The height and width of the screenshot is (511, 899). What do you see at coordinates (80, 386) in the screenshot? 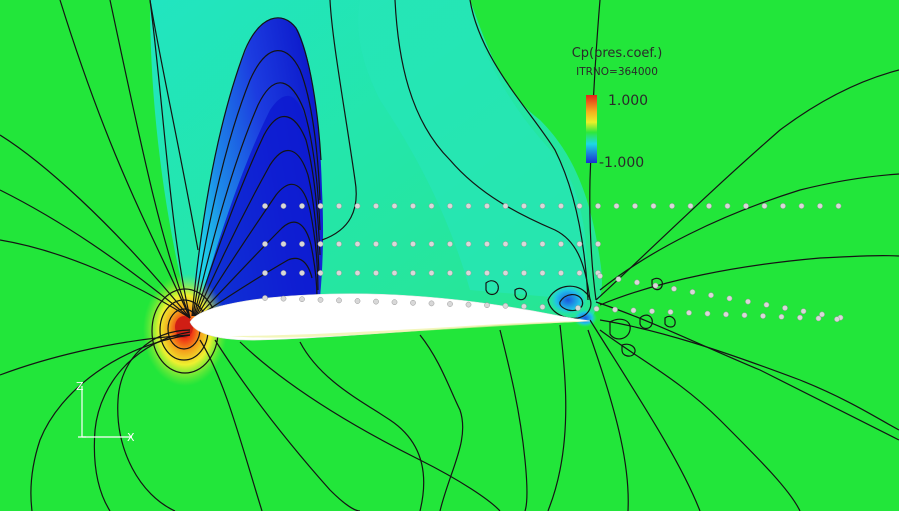
I see `z-axis-label: Z` at bounding box center [80, 386].